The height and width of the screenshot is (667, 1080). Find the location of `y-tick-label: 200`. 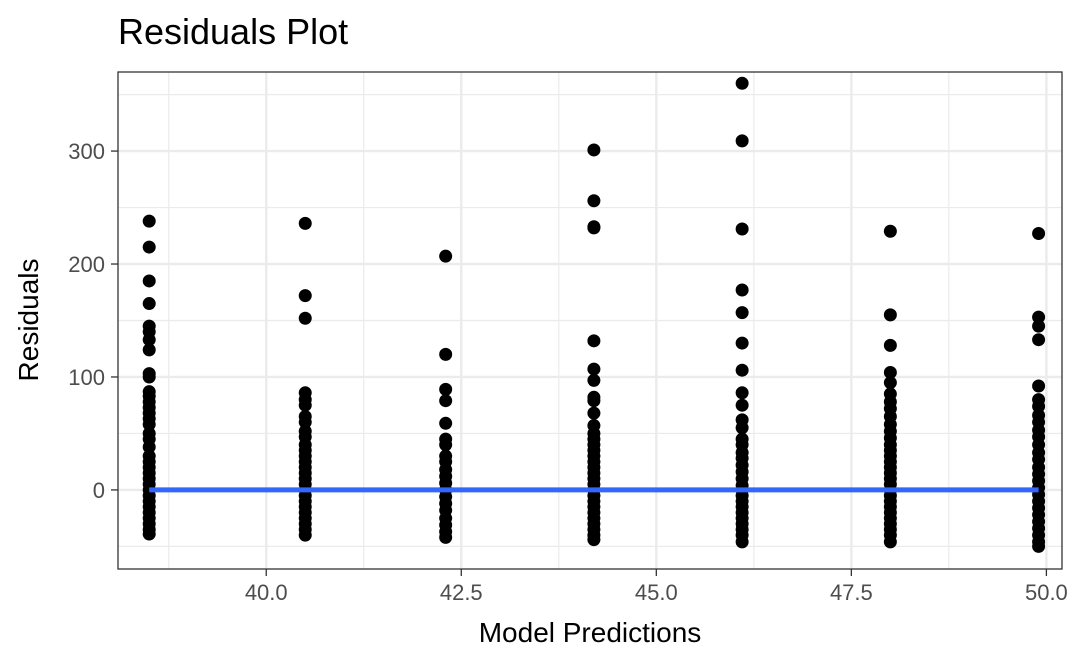

y-tick-label: 200 is located at coordinates (86, 264).